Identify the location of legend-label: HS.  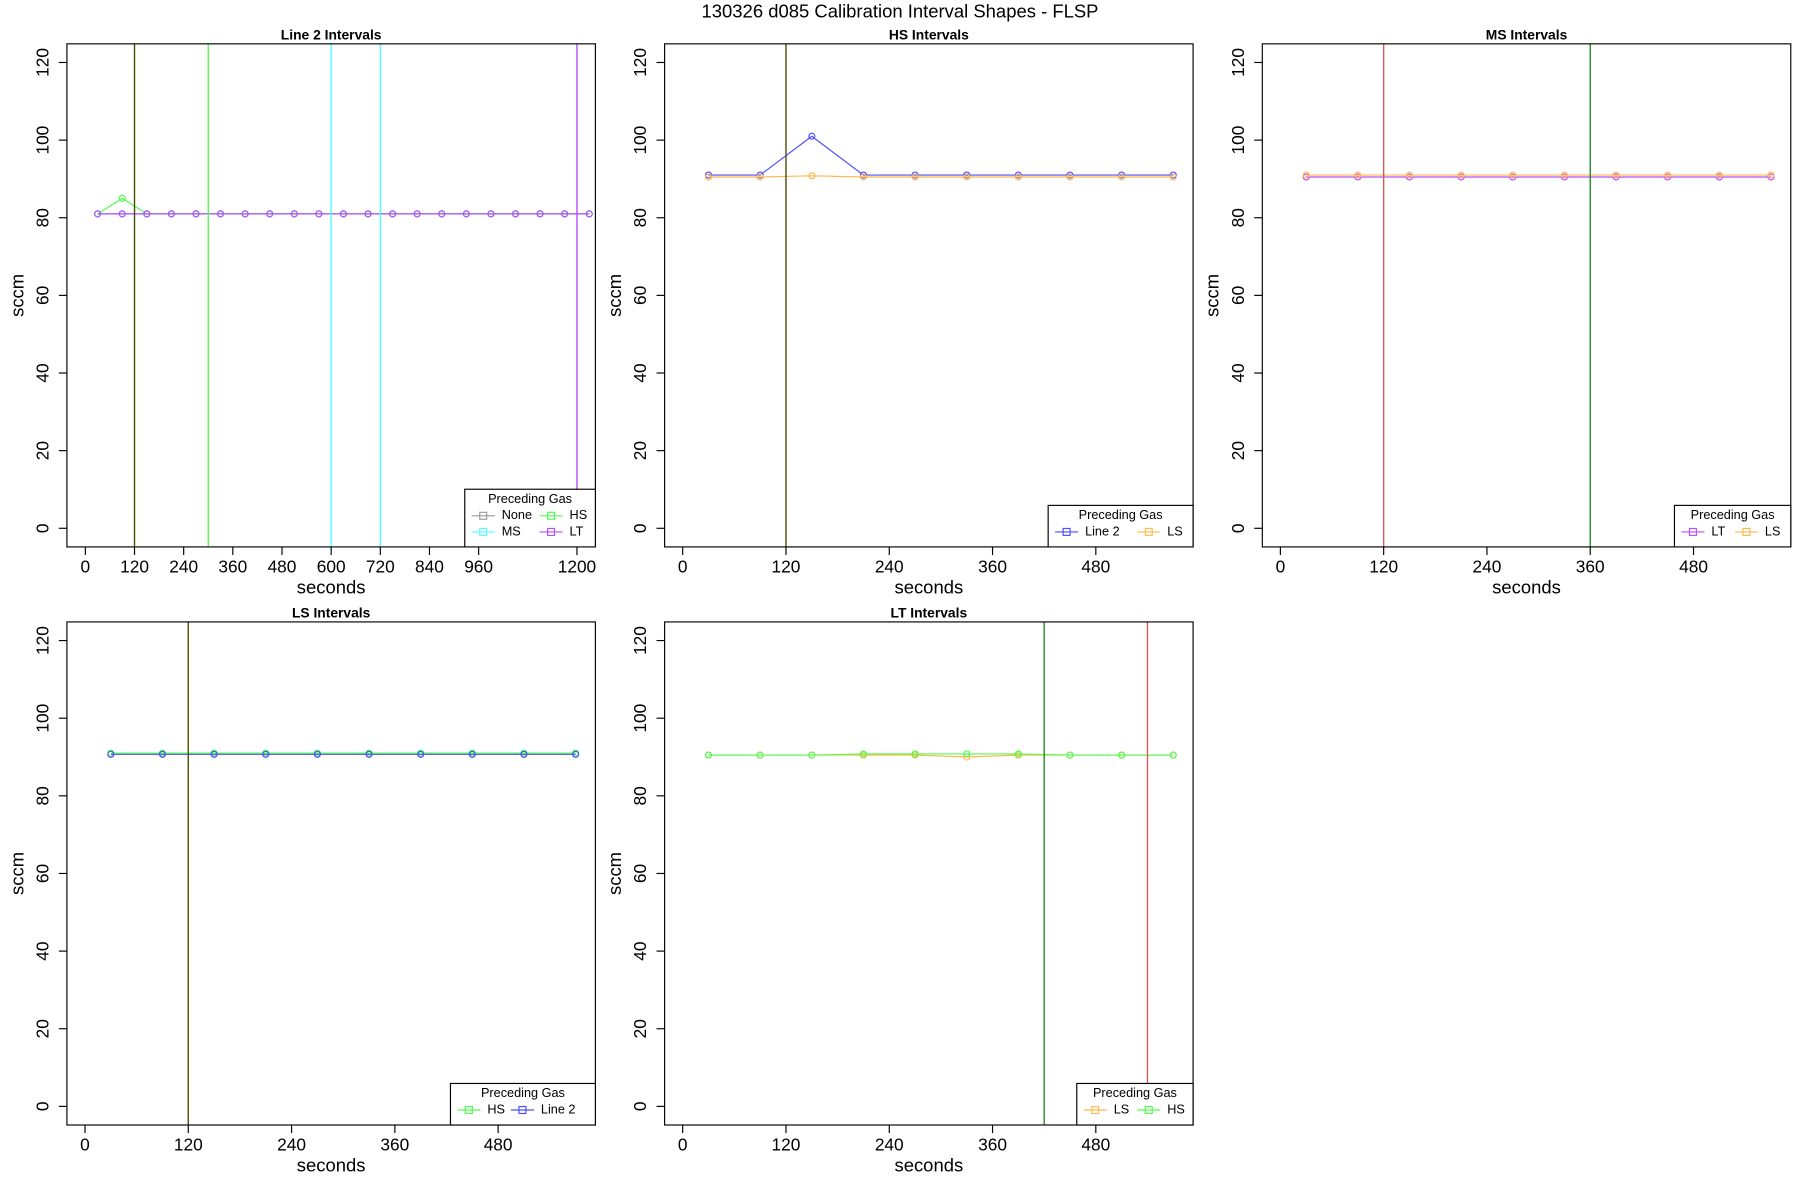
(1176, 1109).